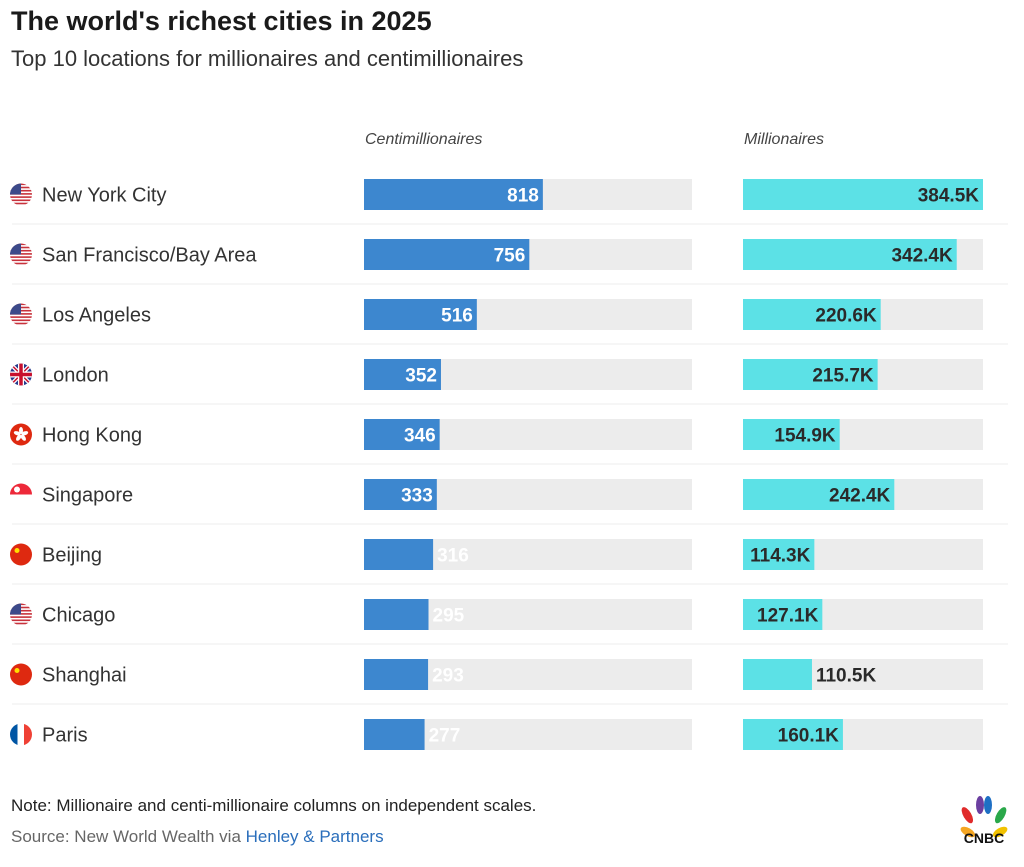 The height and width of the screenshot is (867, 1024). I want to click on city-label: Chicago, so click(78, 616).